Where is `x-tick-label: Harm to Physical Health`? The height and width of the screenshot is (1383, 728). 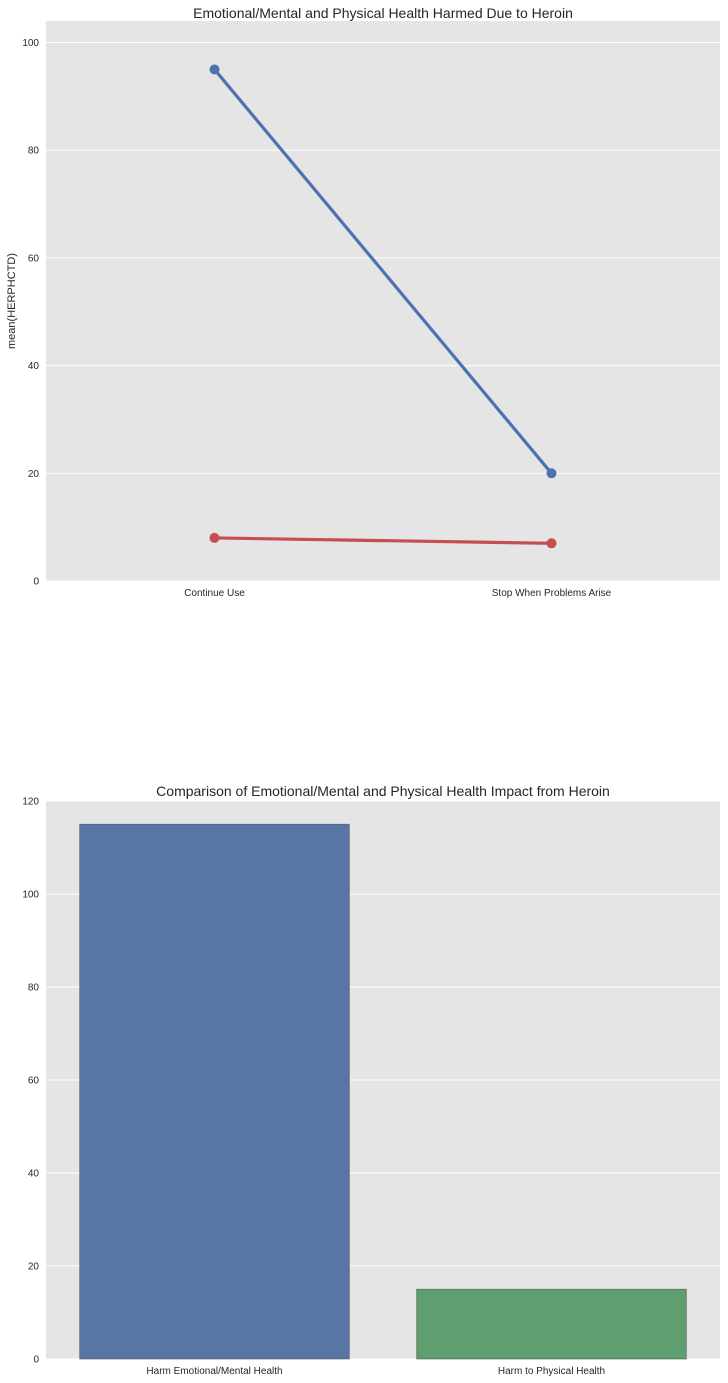
x-tick-label: Harm to Physical Health is located at coordinates (551, 1371).